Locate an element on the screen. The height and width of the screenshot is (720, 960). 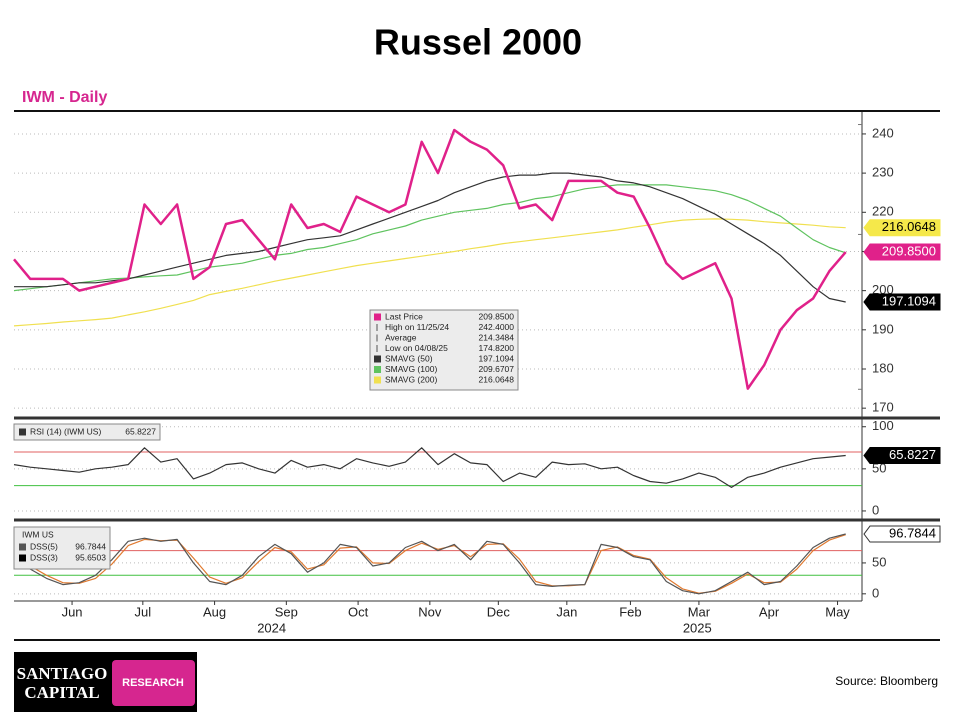
slide-title: Russel 2000 is located at coordinates (478, 42).